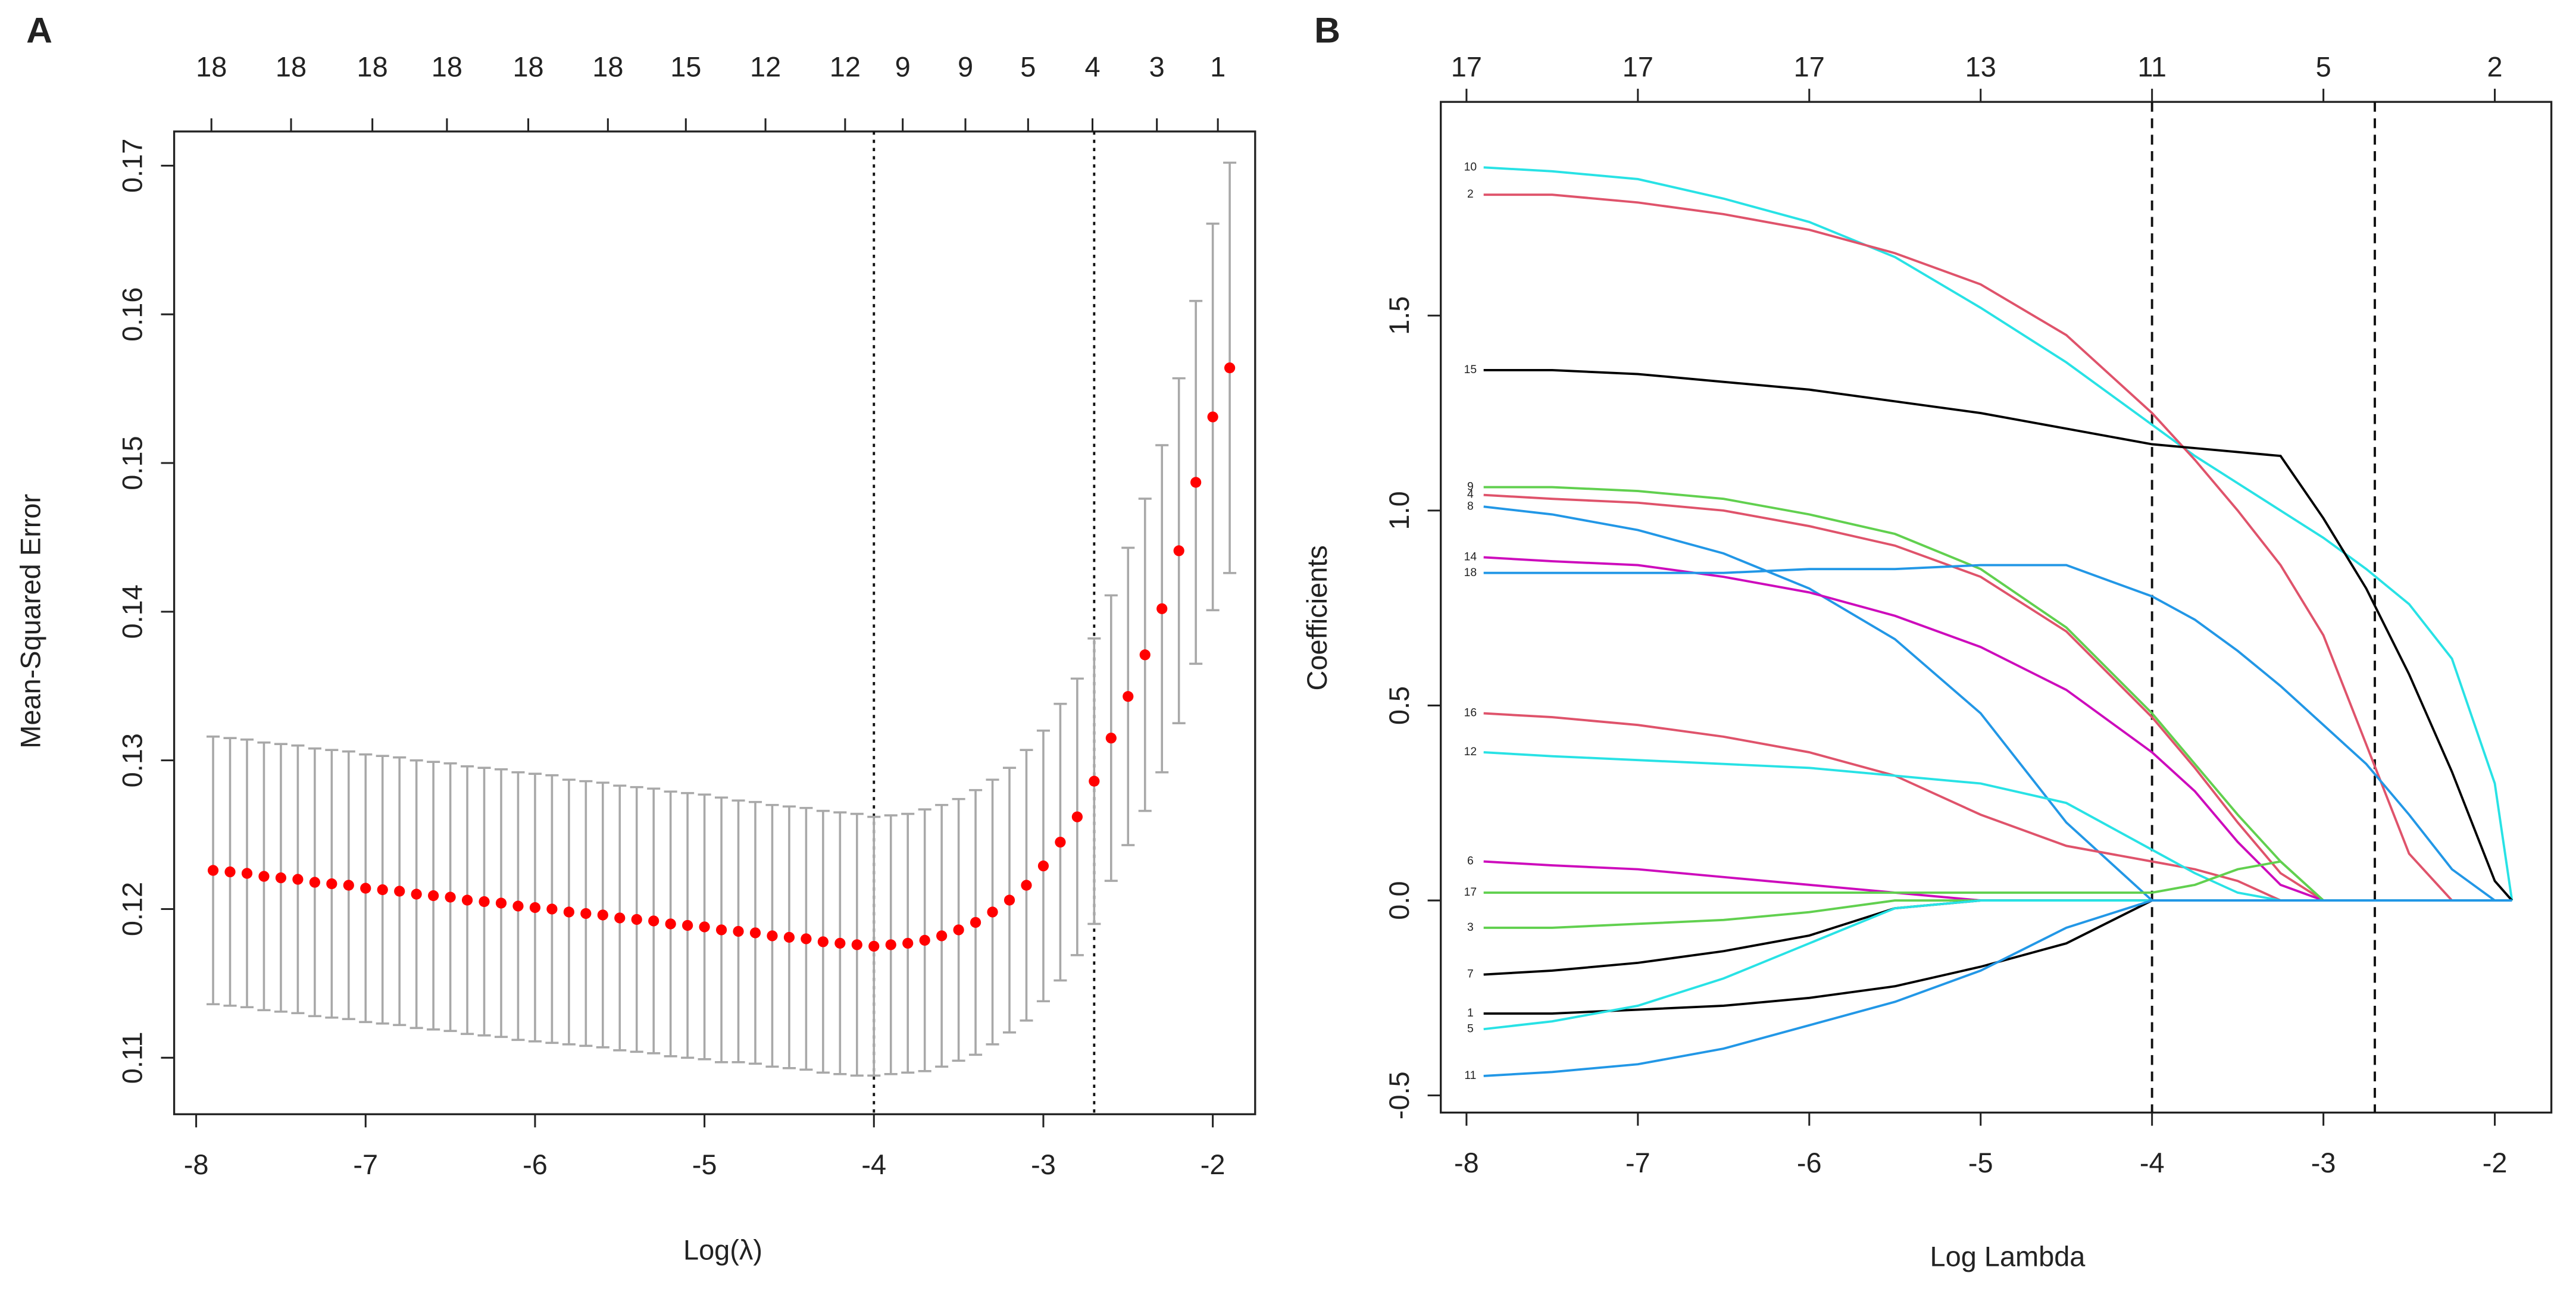  Describe the element at coordinates (2152, 66) in the screenshot. I see `top-tick-label: 11` at that location.